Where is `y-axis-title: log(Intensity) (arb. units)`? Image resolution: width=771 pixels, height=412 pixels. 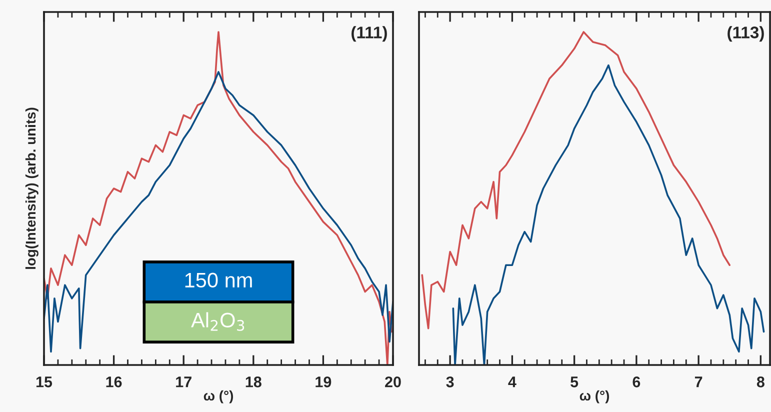
y-axis-title: log(Intensity) (arb. units) is located at coordinates (31, 188).